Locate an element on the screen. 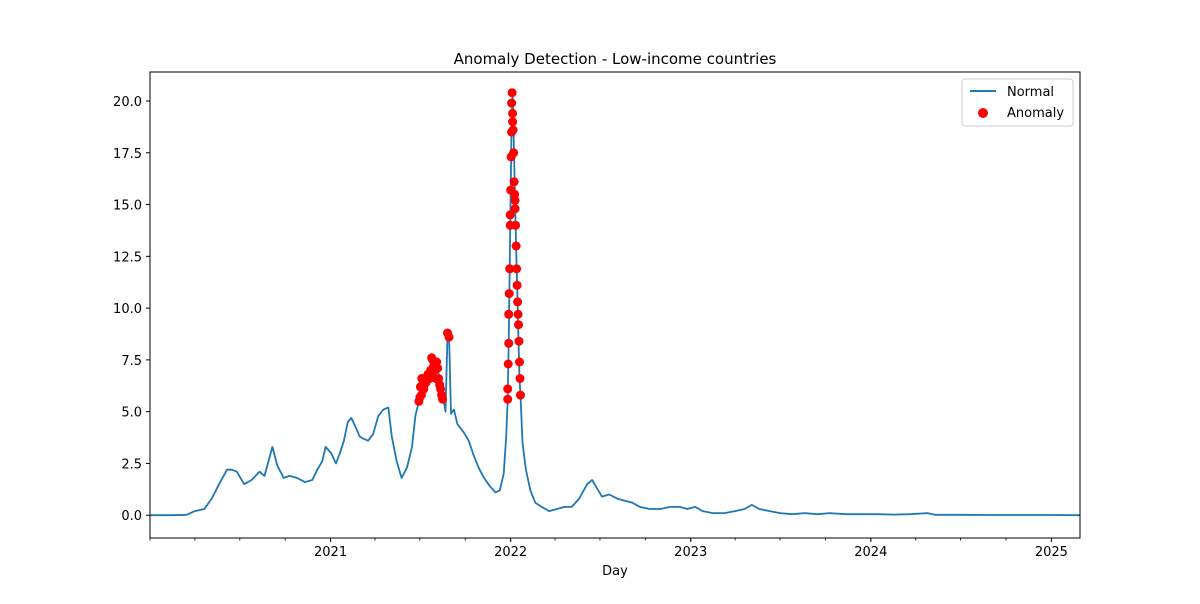 The height and width of the screenshot is (604, 1200). legend-normal-label: Normal is located at coordinates (1030, 92).